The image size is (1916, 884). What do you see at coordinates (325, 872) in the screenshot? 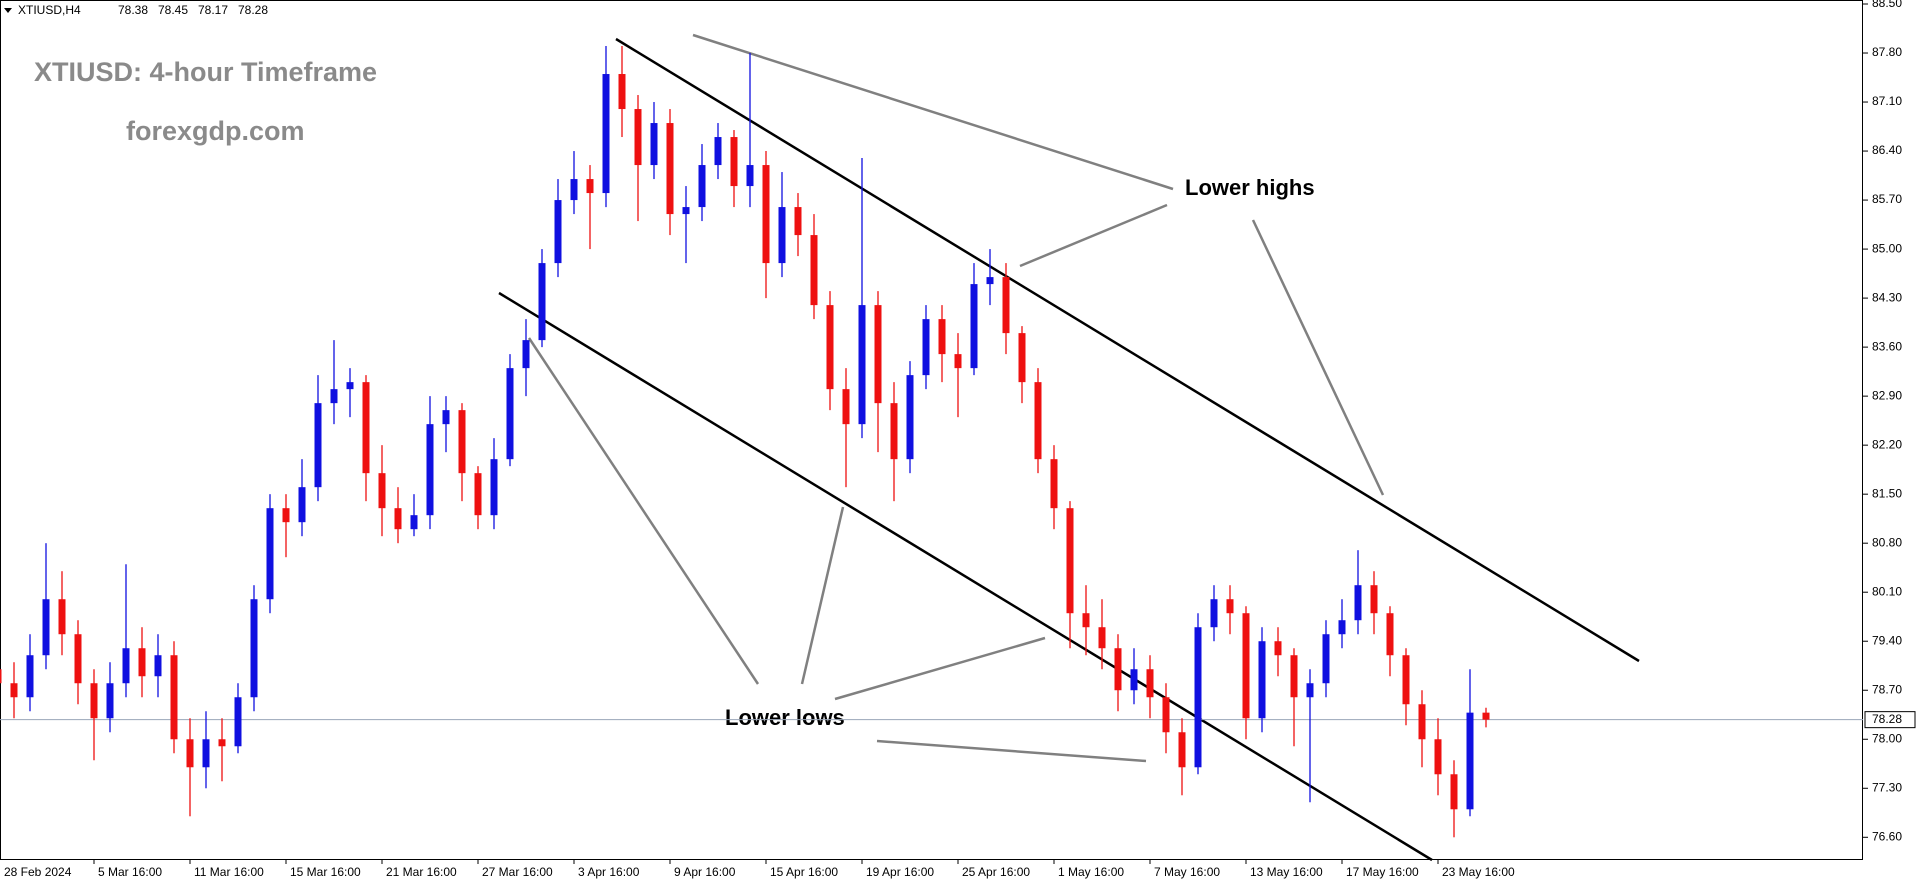
I see `x-tick-label: 15 Mar 16:00` at bounding box center [325, 872].